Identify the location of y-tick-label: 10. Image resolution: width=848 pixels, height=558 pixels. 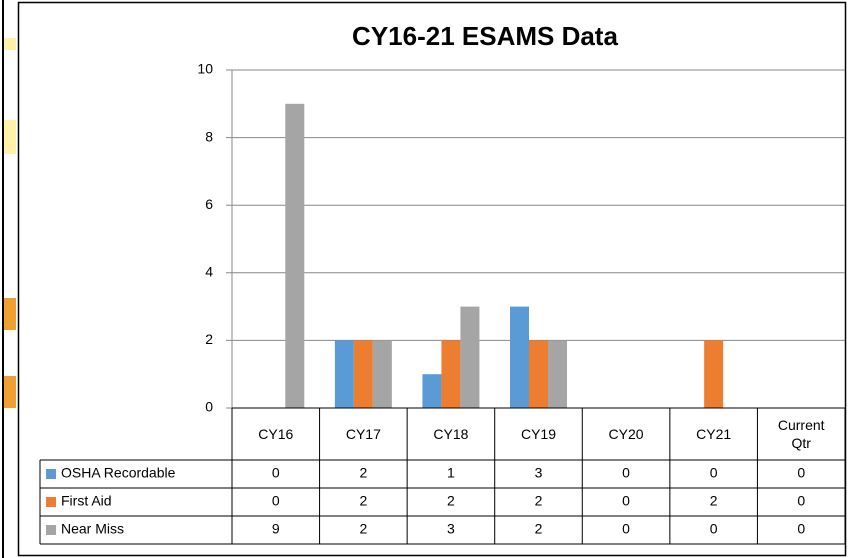
(205, 69).